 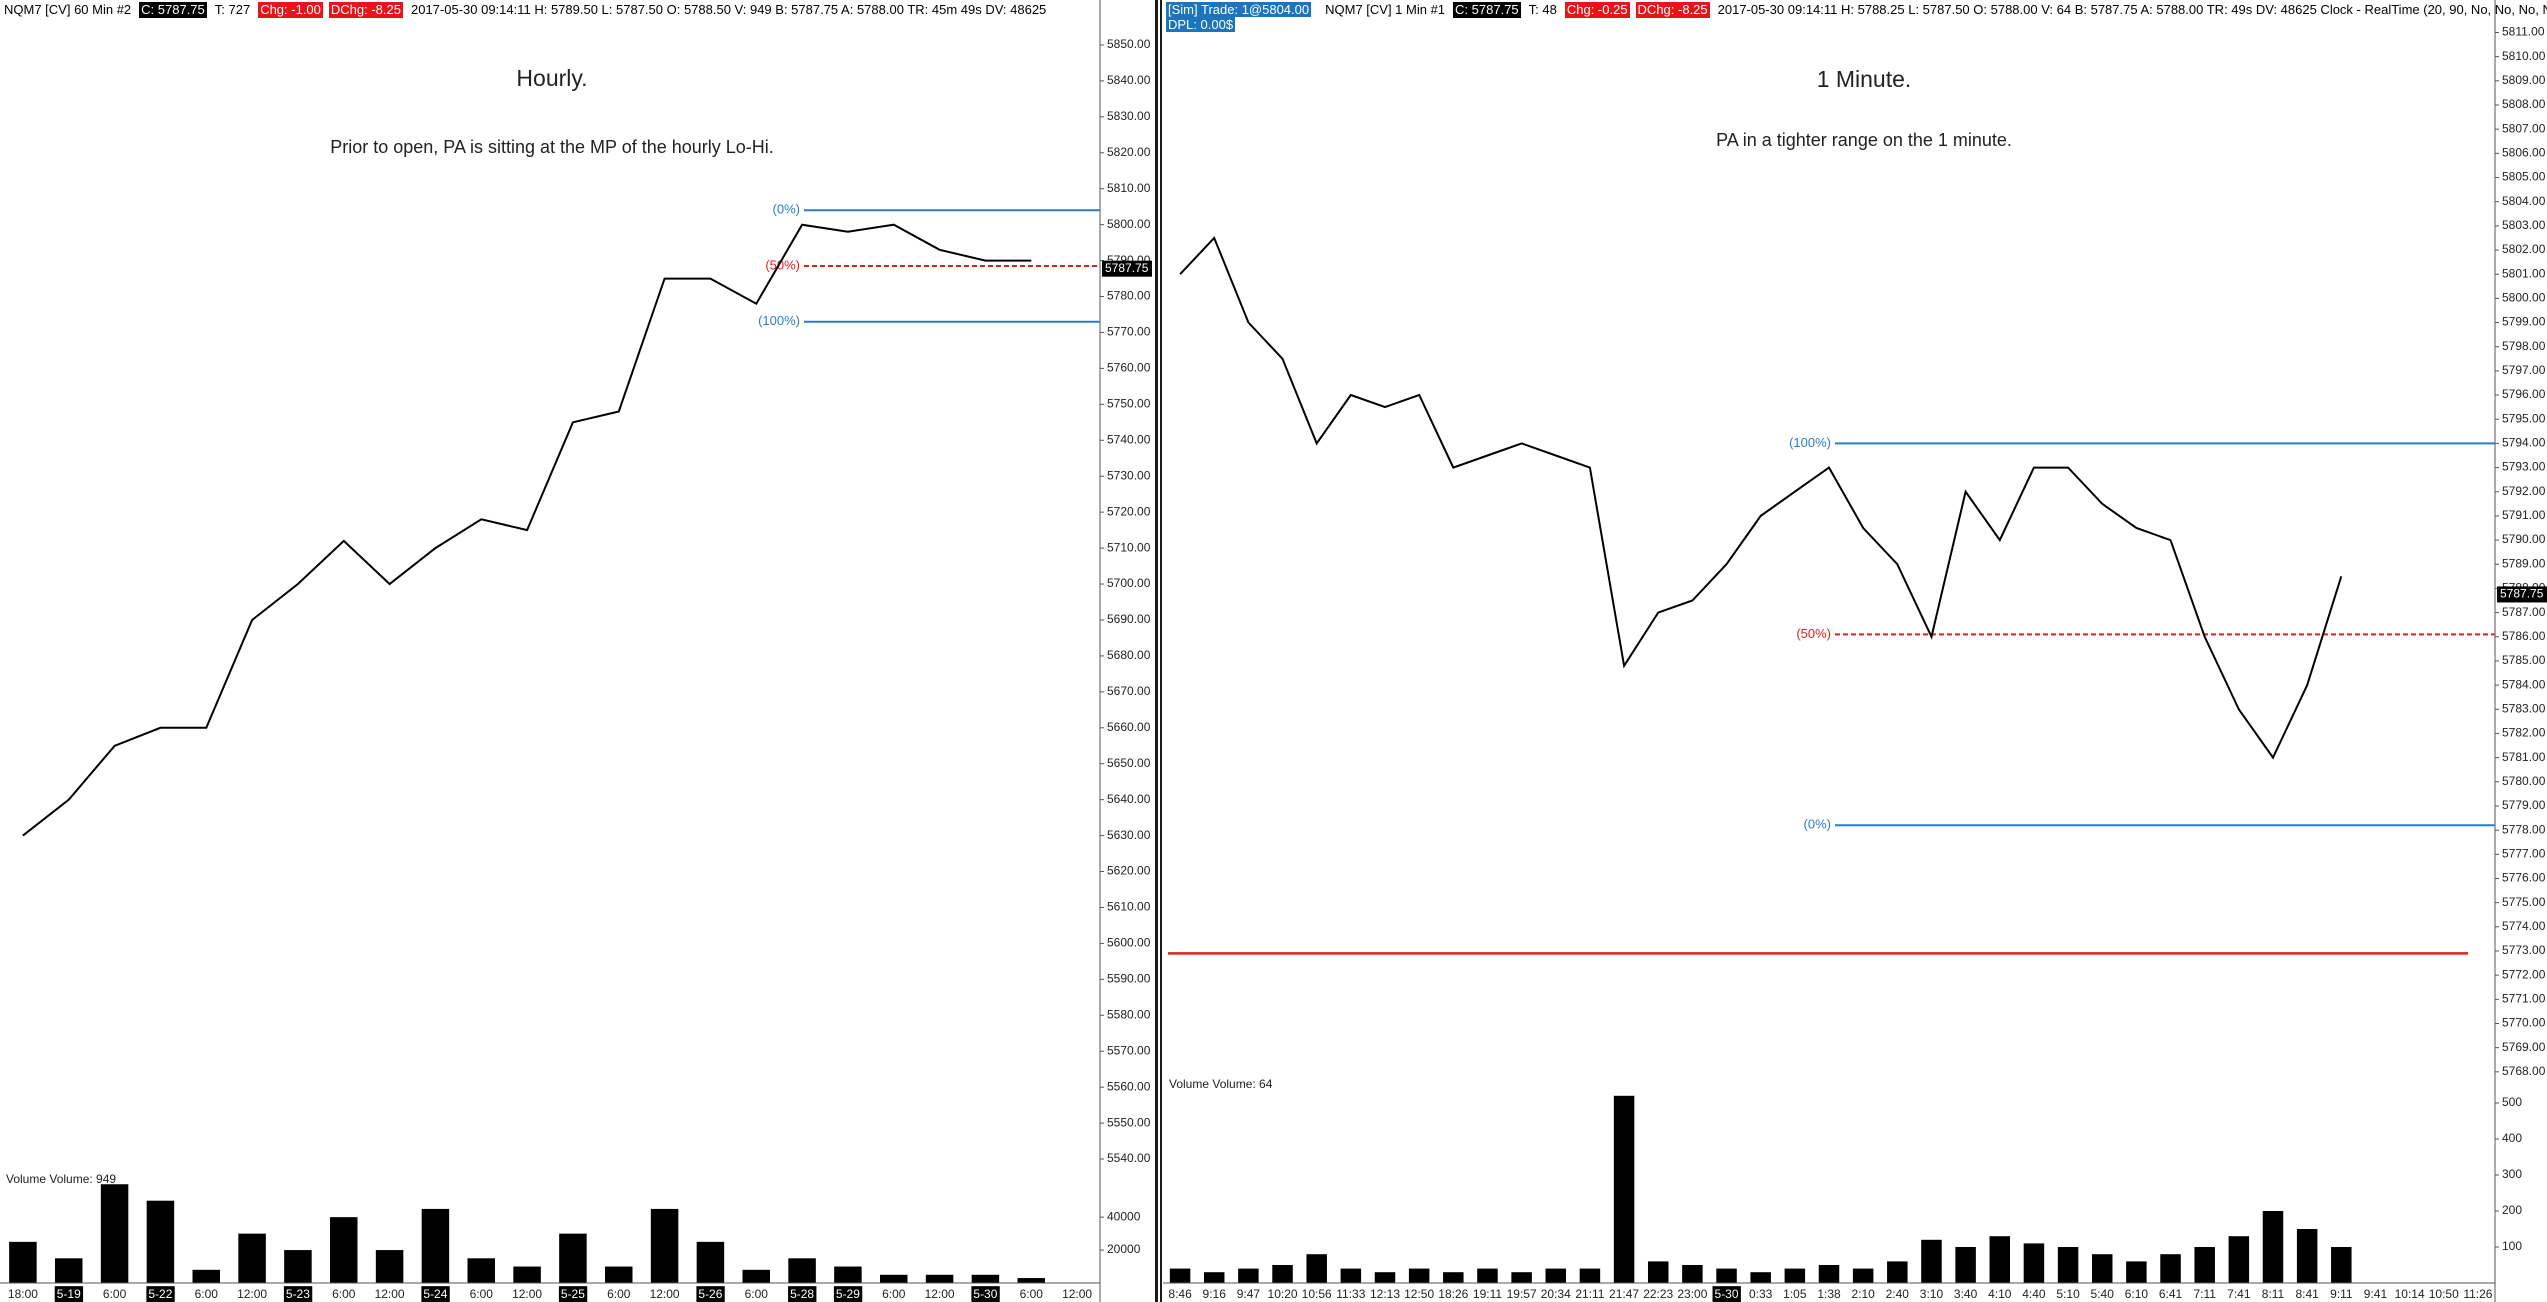 What do you see at coordinates (1129, 691) in the screenshot?
I see `y-tick-label: 5670.00` at bounding box center [1129, 691].